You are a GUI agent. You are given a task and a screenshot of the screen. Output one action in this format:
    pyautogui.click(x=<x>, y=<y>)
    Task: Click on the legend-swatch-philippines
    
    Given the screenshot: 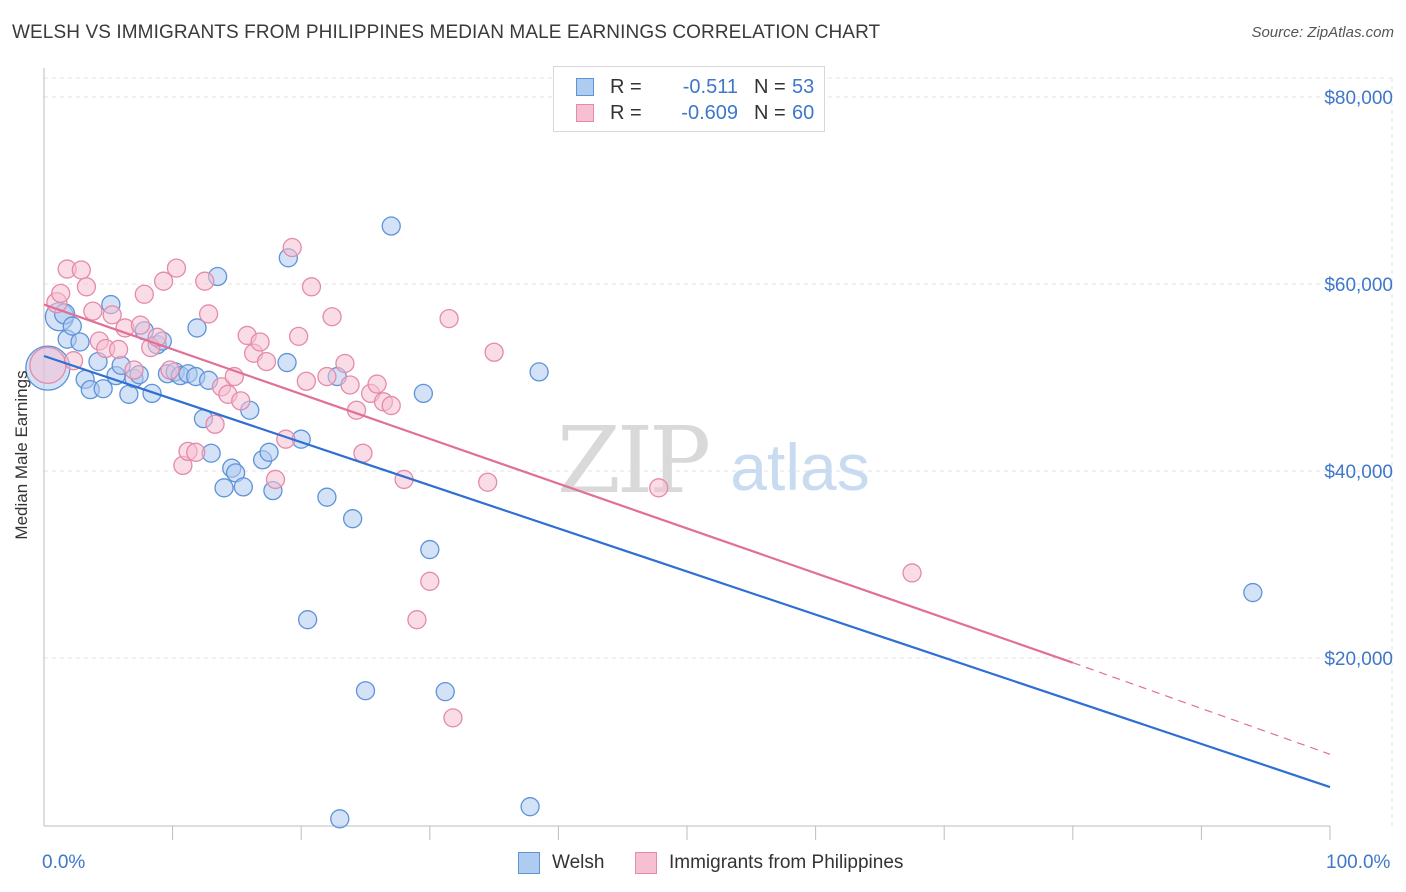 What is the action you would take?
    pyautogui.click(x=585, y=113)
    